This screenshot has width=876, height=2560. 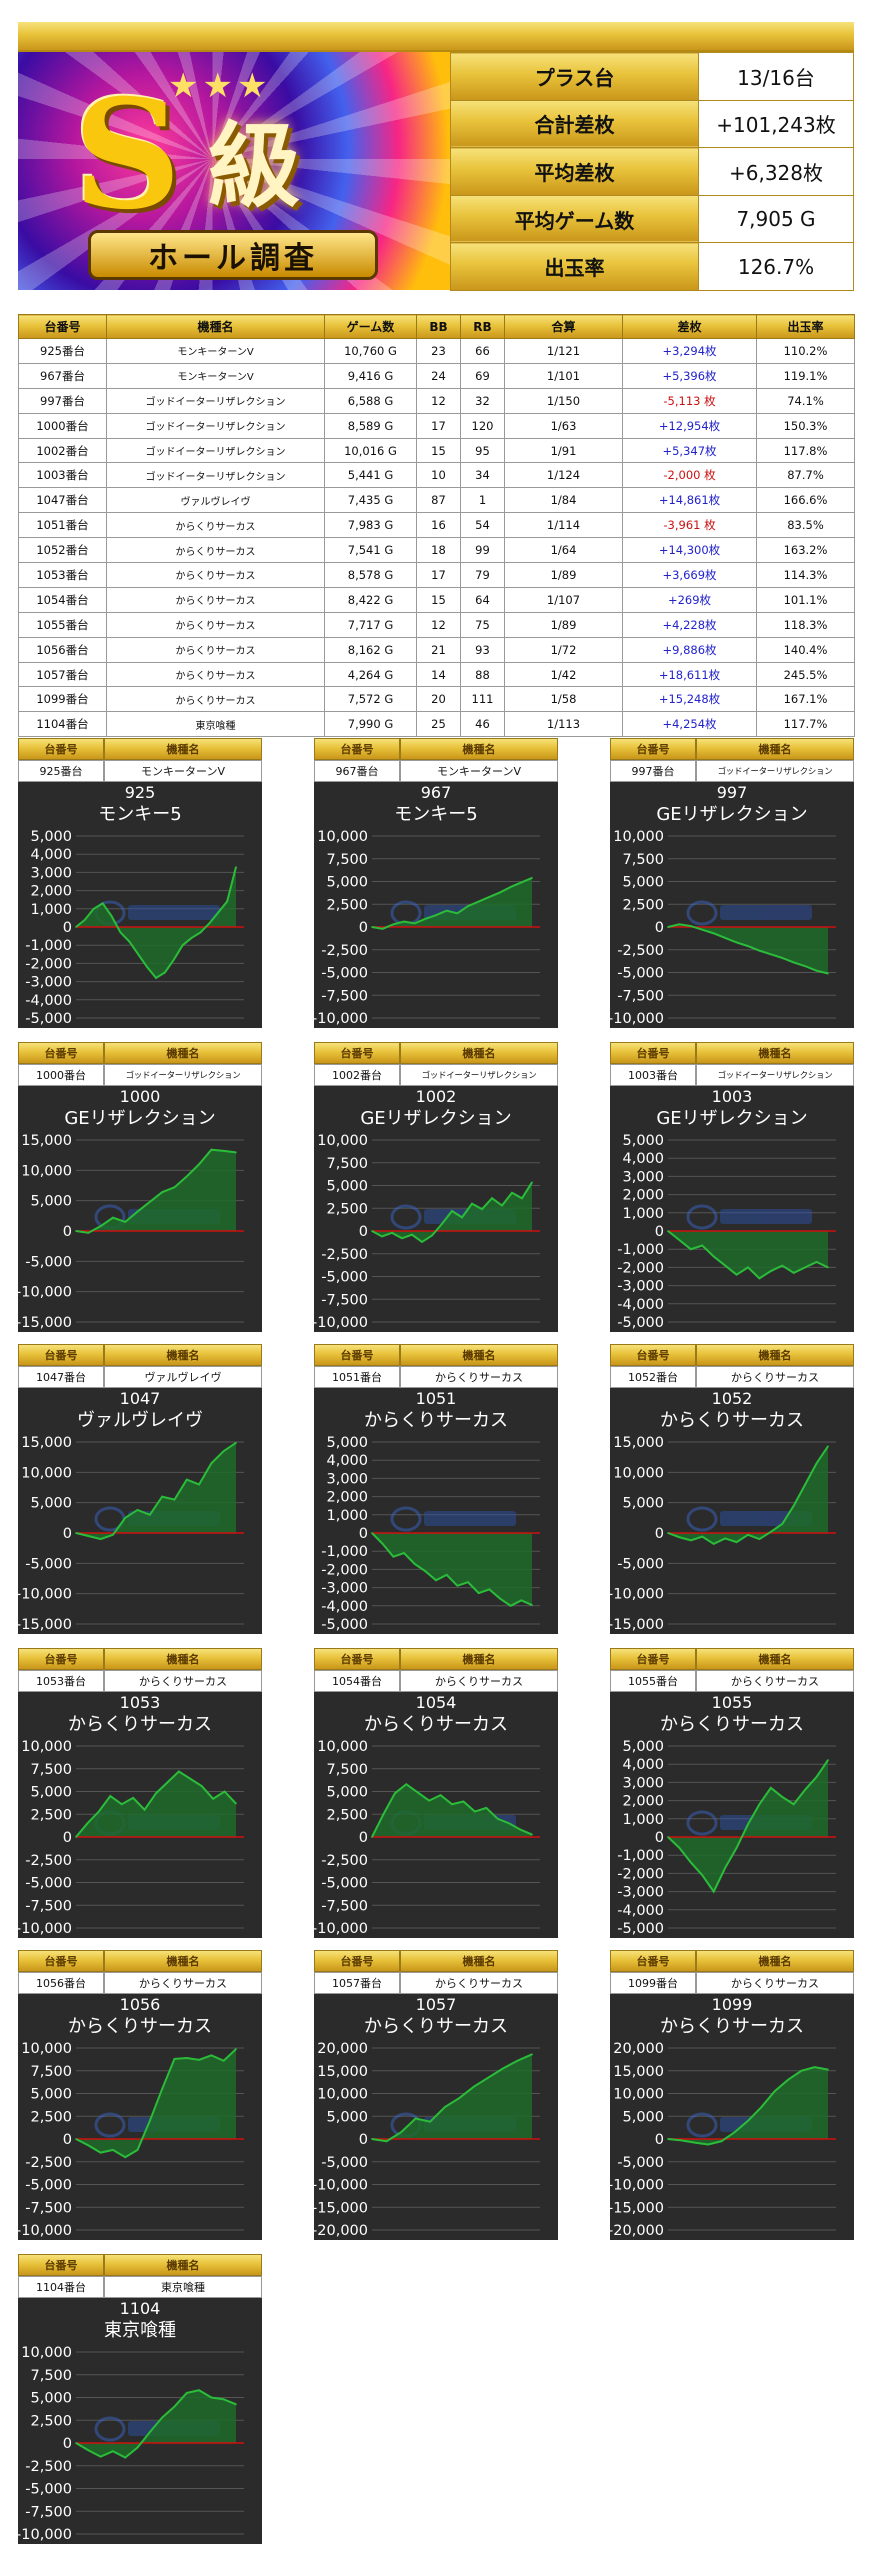 What do you see at coordinates (139, 814) in the screenshot?
I see `chart-title: モンキー5` at bounding box center [139, 814].